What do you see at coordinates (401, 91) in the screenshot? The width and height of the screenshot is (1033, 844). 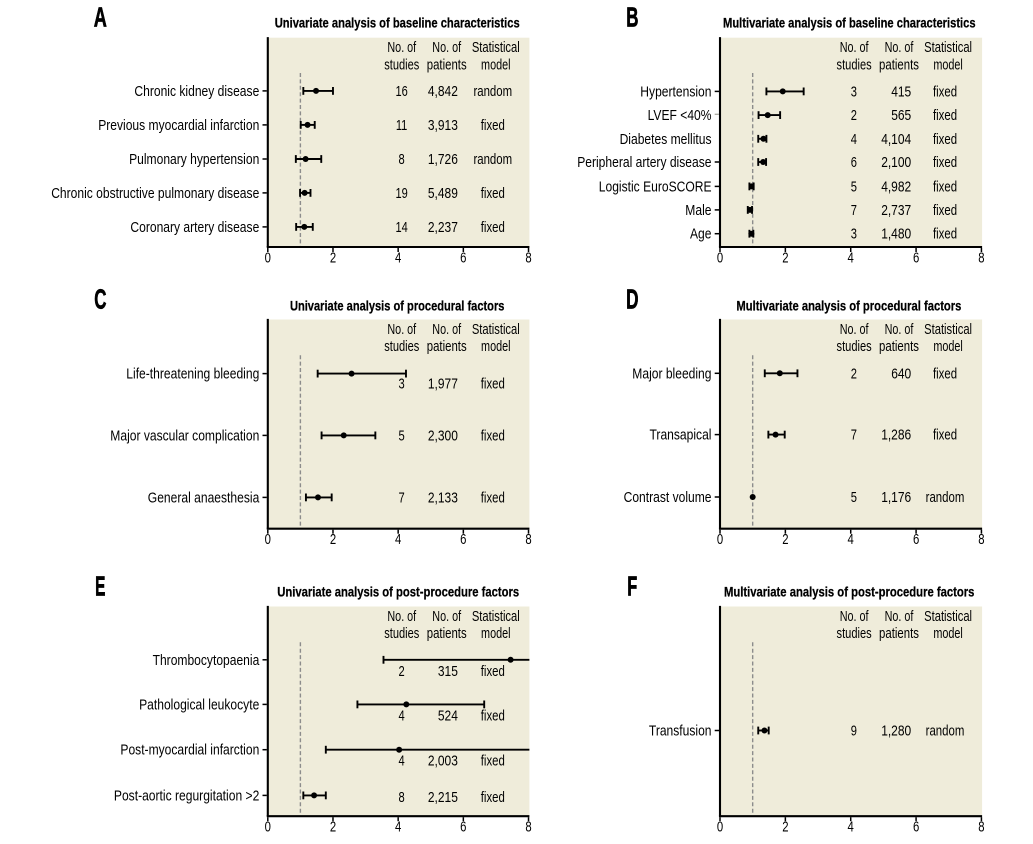 I see `svg-text: 16` at bounding box center [401, 91].